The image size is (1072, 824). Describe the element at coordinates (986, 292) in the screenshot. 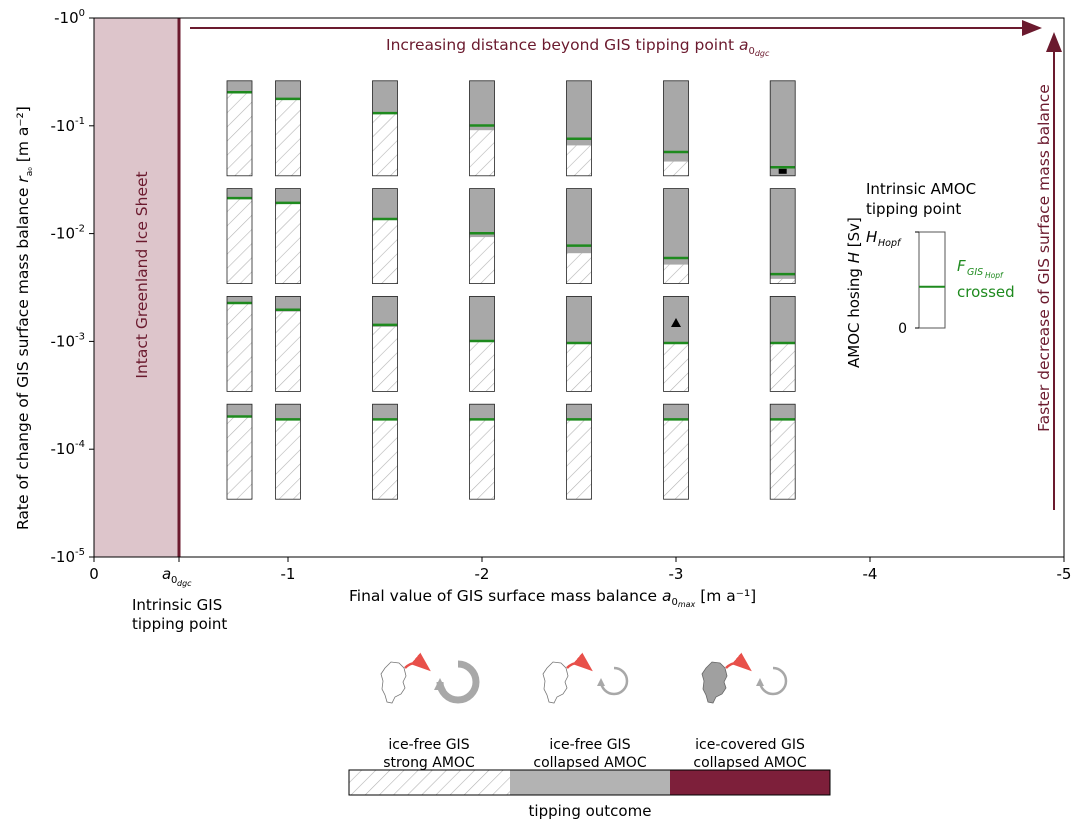

I see `svg-text: crossed` at that location.